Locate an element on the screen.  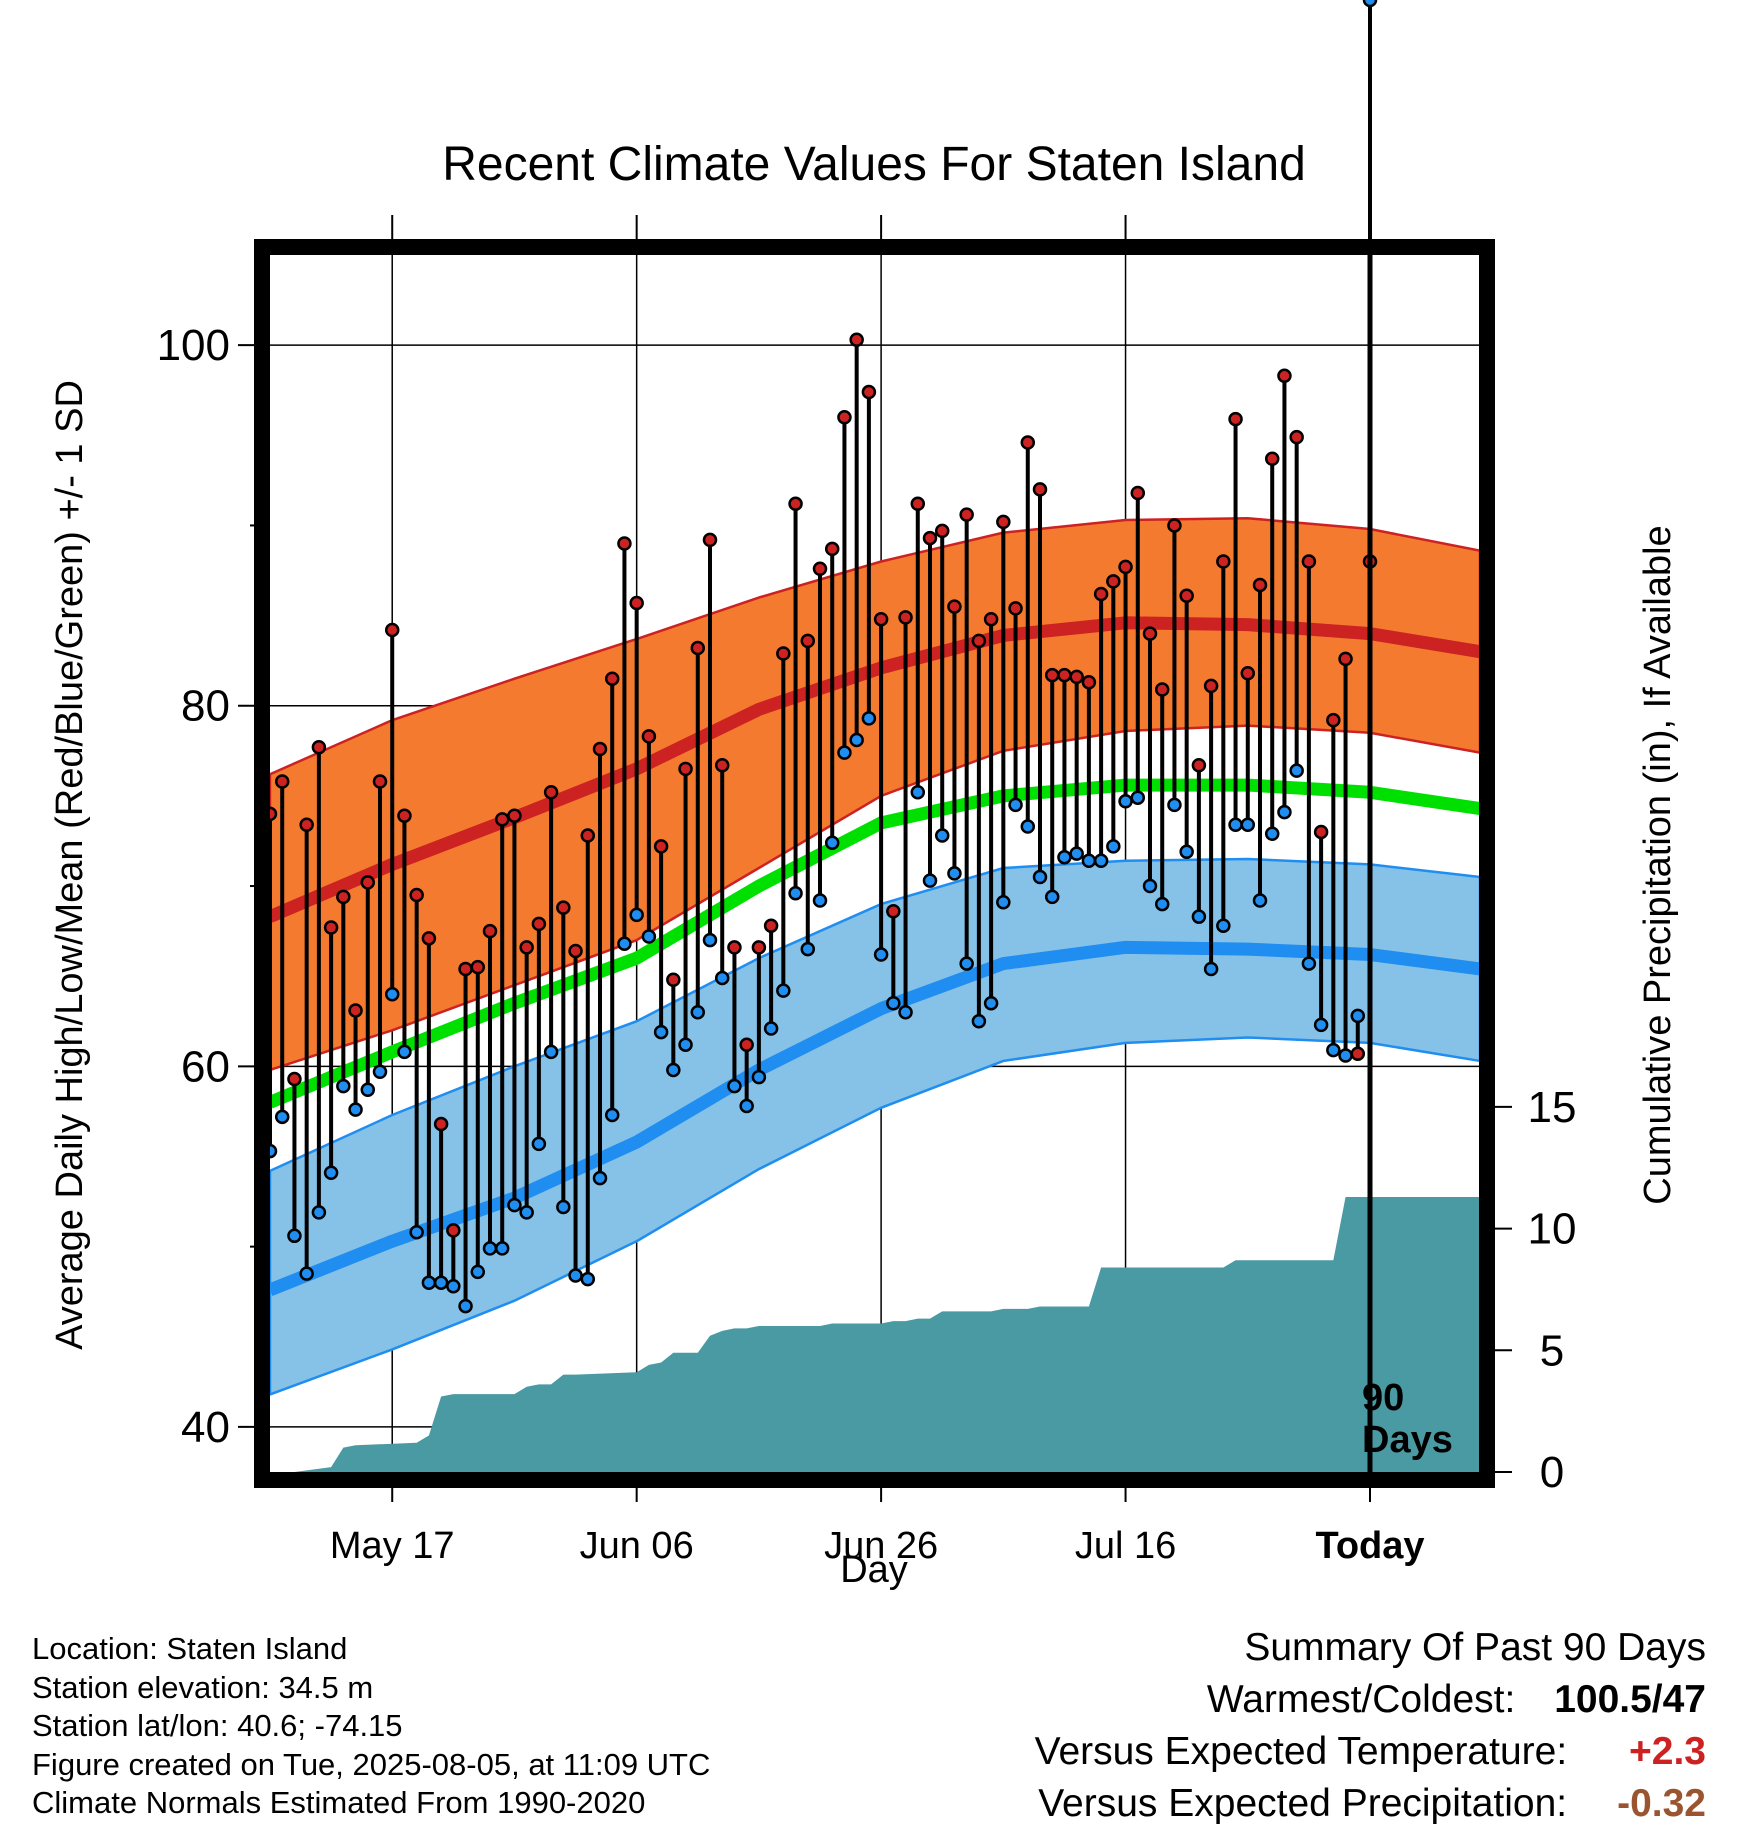
x-axis-label: Day is located at coordinates (874, 1570).